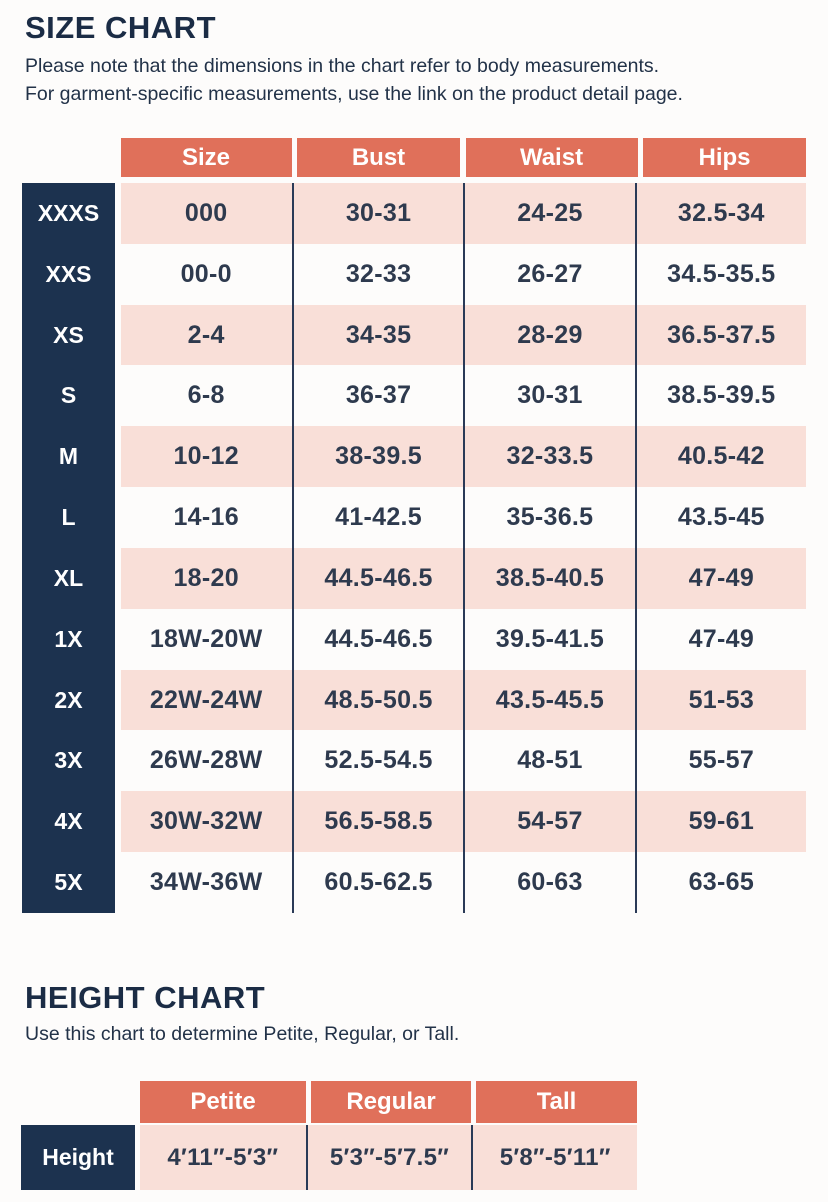 Image resolution: width=828 pixels, height=1202 pixels. What do you see at coordinates (548, 822) in the screenshot?
I see `waist-cell: 54-57` at bounding box center [548, 822].